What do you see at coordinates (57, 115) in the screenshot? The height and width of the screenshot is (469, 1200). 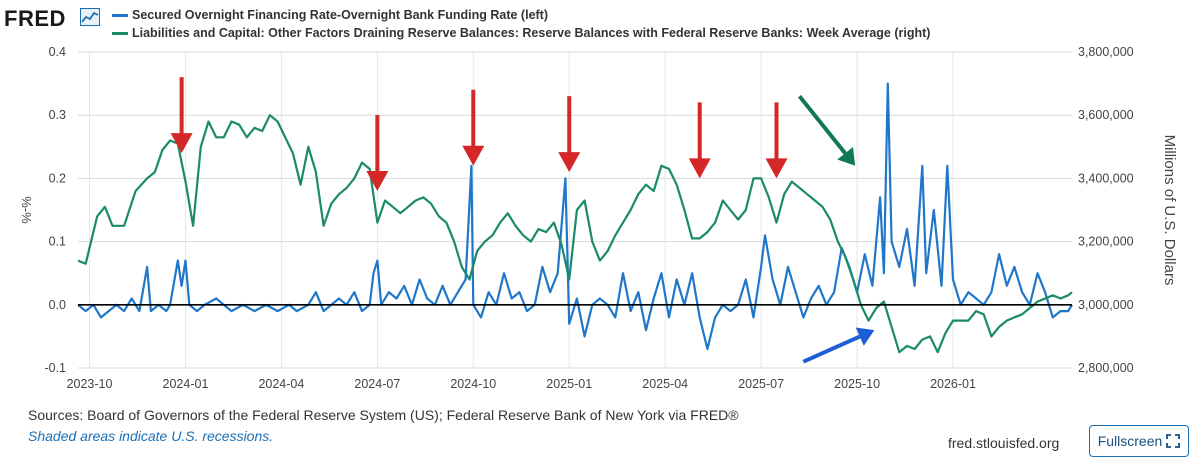 I see `y-left-tick-label: 0.3` at bounding box center [57, 115].